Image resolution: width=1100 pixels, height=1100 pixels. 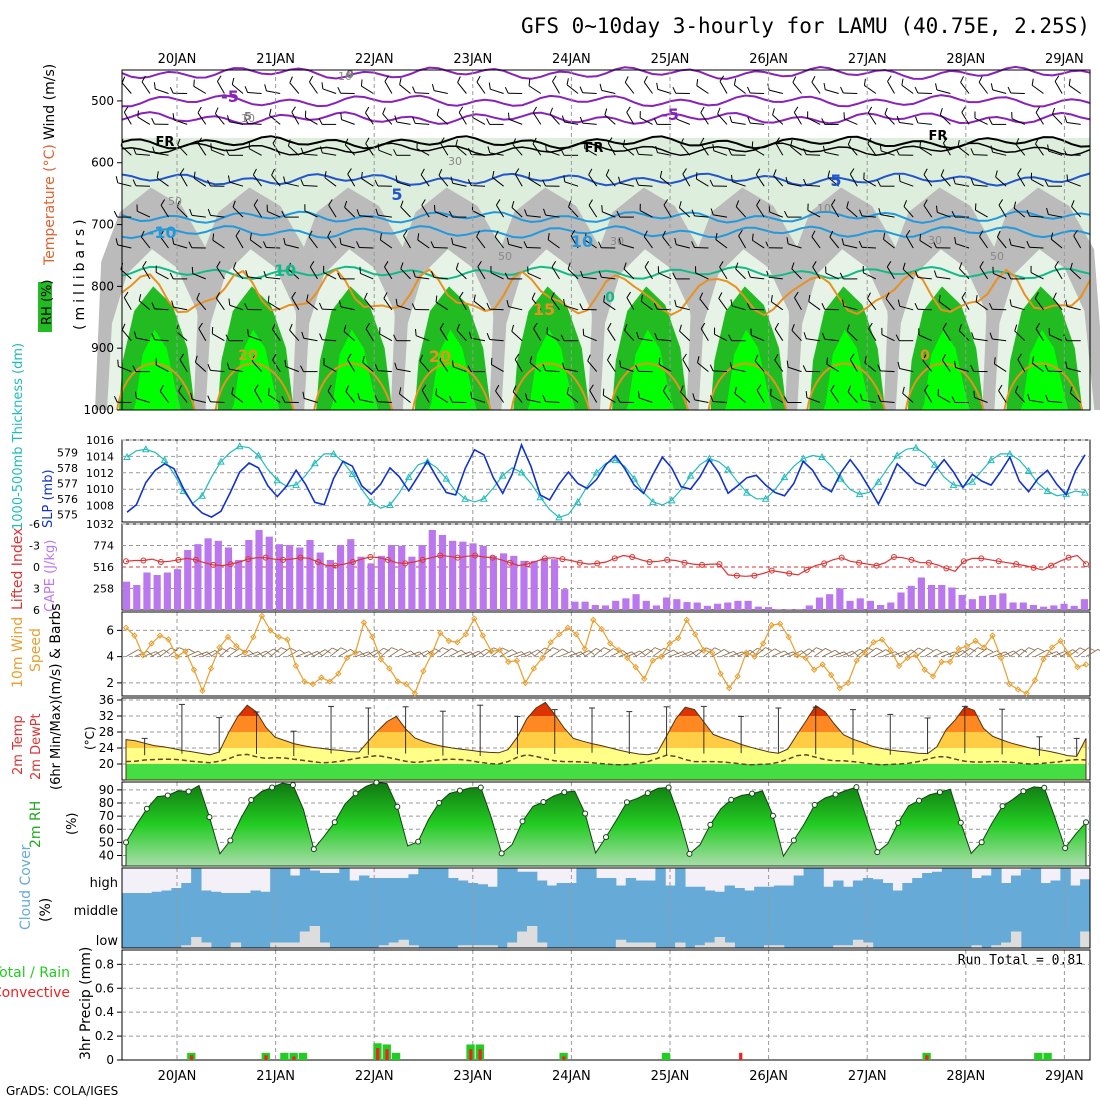 What do you see at coordinates (230, 96) in the screenshot?
I see `isotherm-label: -5` at bounding box center [230, 96].